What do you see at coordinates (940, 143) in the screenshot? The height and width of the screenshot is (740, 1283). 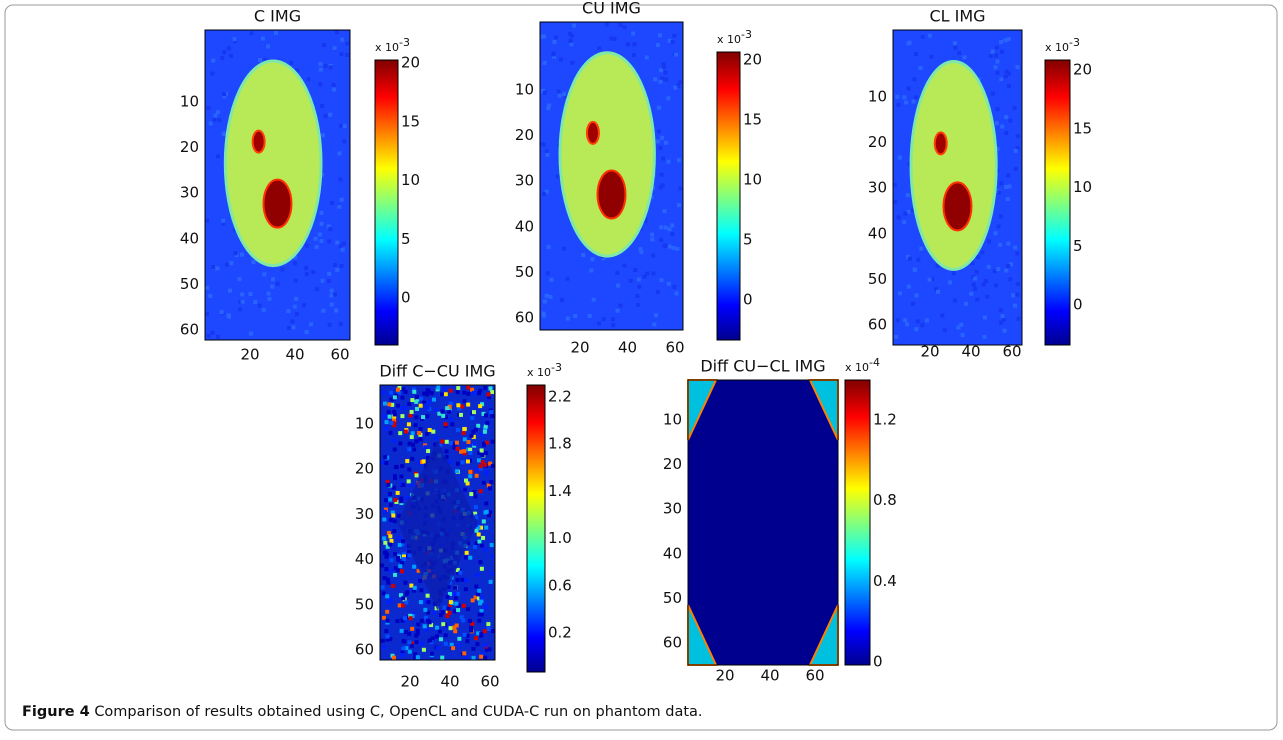 I see `phantom-small` at bounding box center [940, 143].